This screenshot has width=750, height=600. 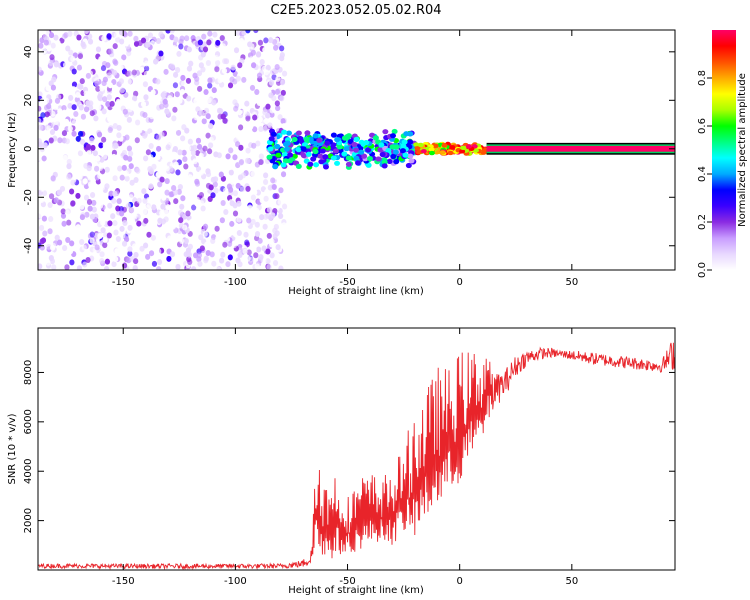 I want to click on y-tick-label: -20, so click(x=28, y=197).